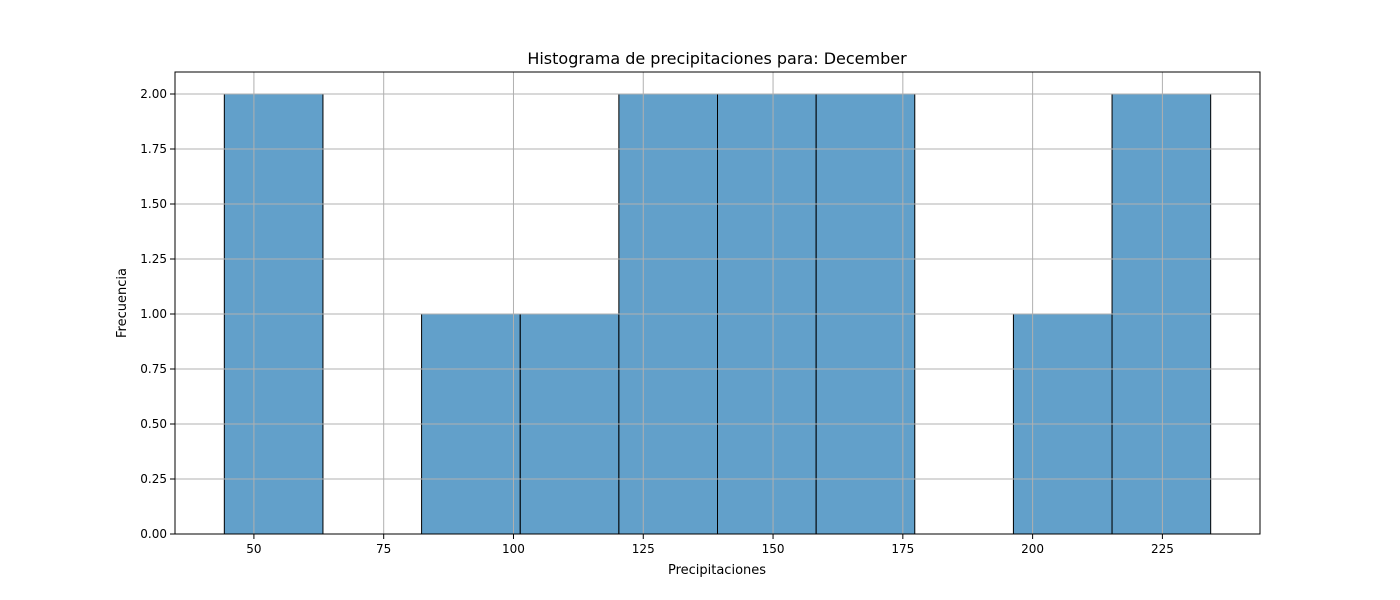  I want to click on y-tick-label: 1.75, so click(153, 149).